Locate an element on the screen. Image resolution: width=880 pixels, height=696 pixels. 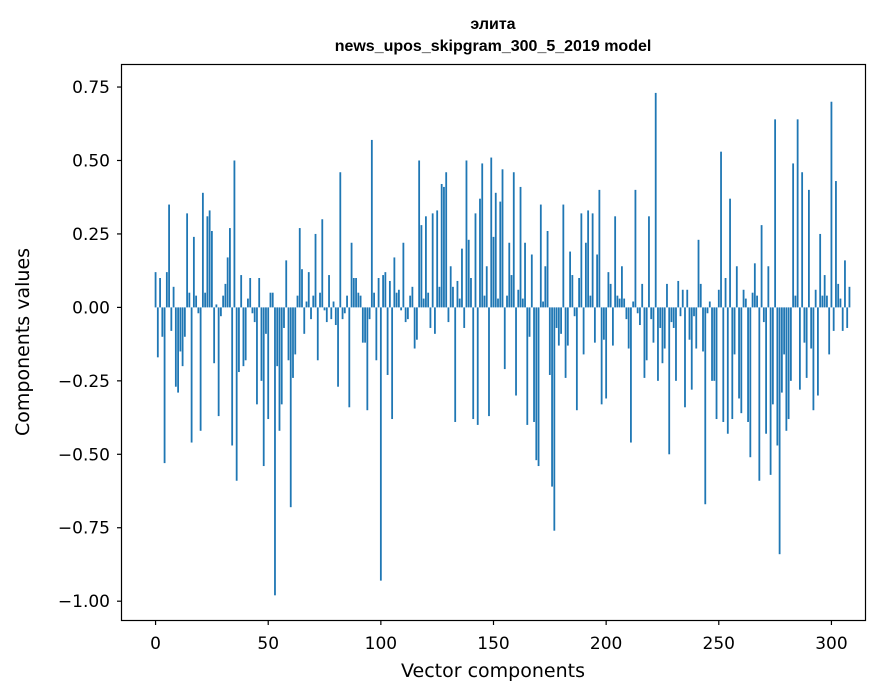
chart-title-line2: news_upos_skipgram_300_5_2019 model is located at coordinates (493, 46).